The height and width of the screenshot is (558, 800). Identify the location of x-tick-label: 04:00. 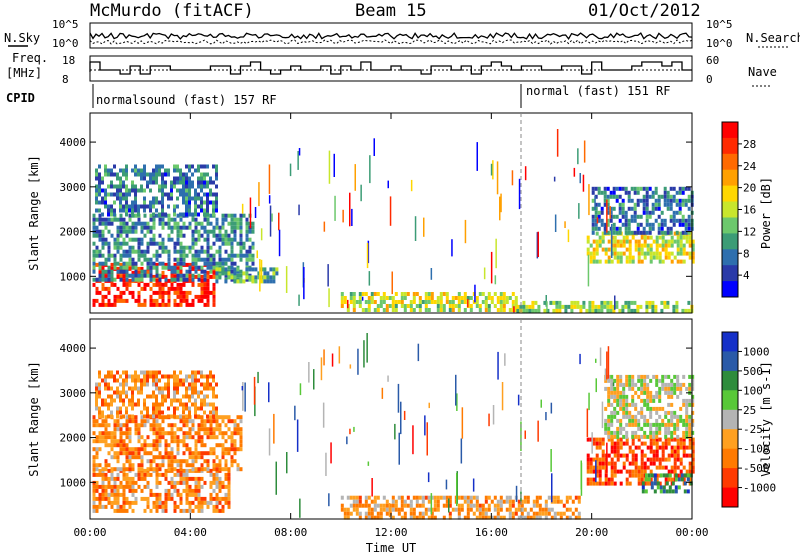
(190, 532).